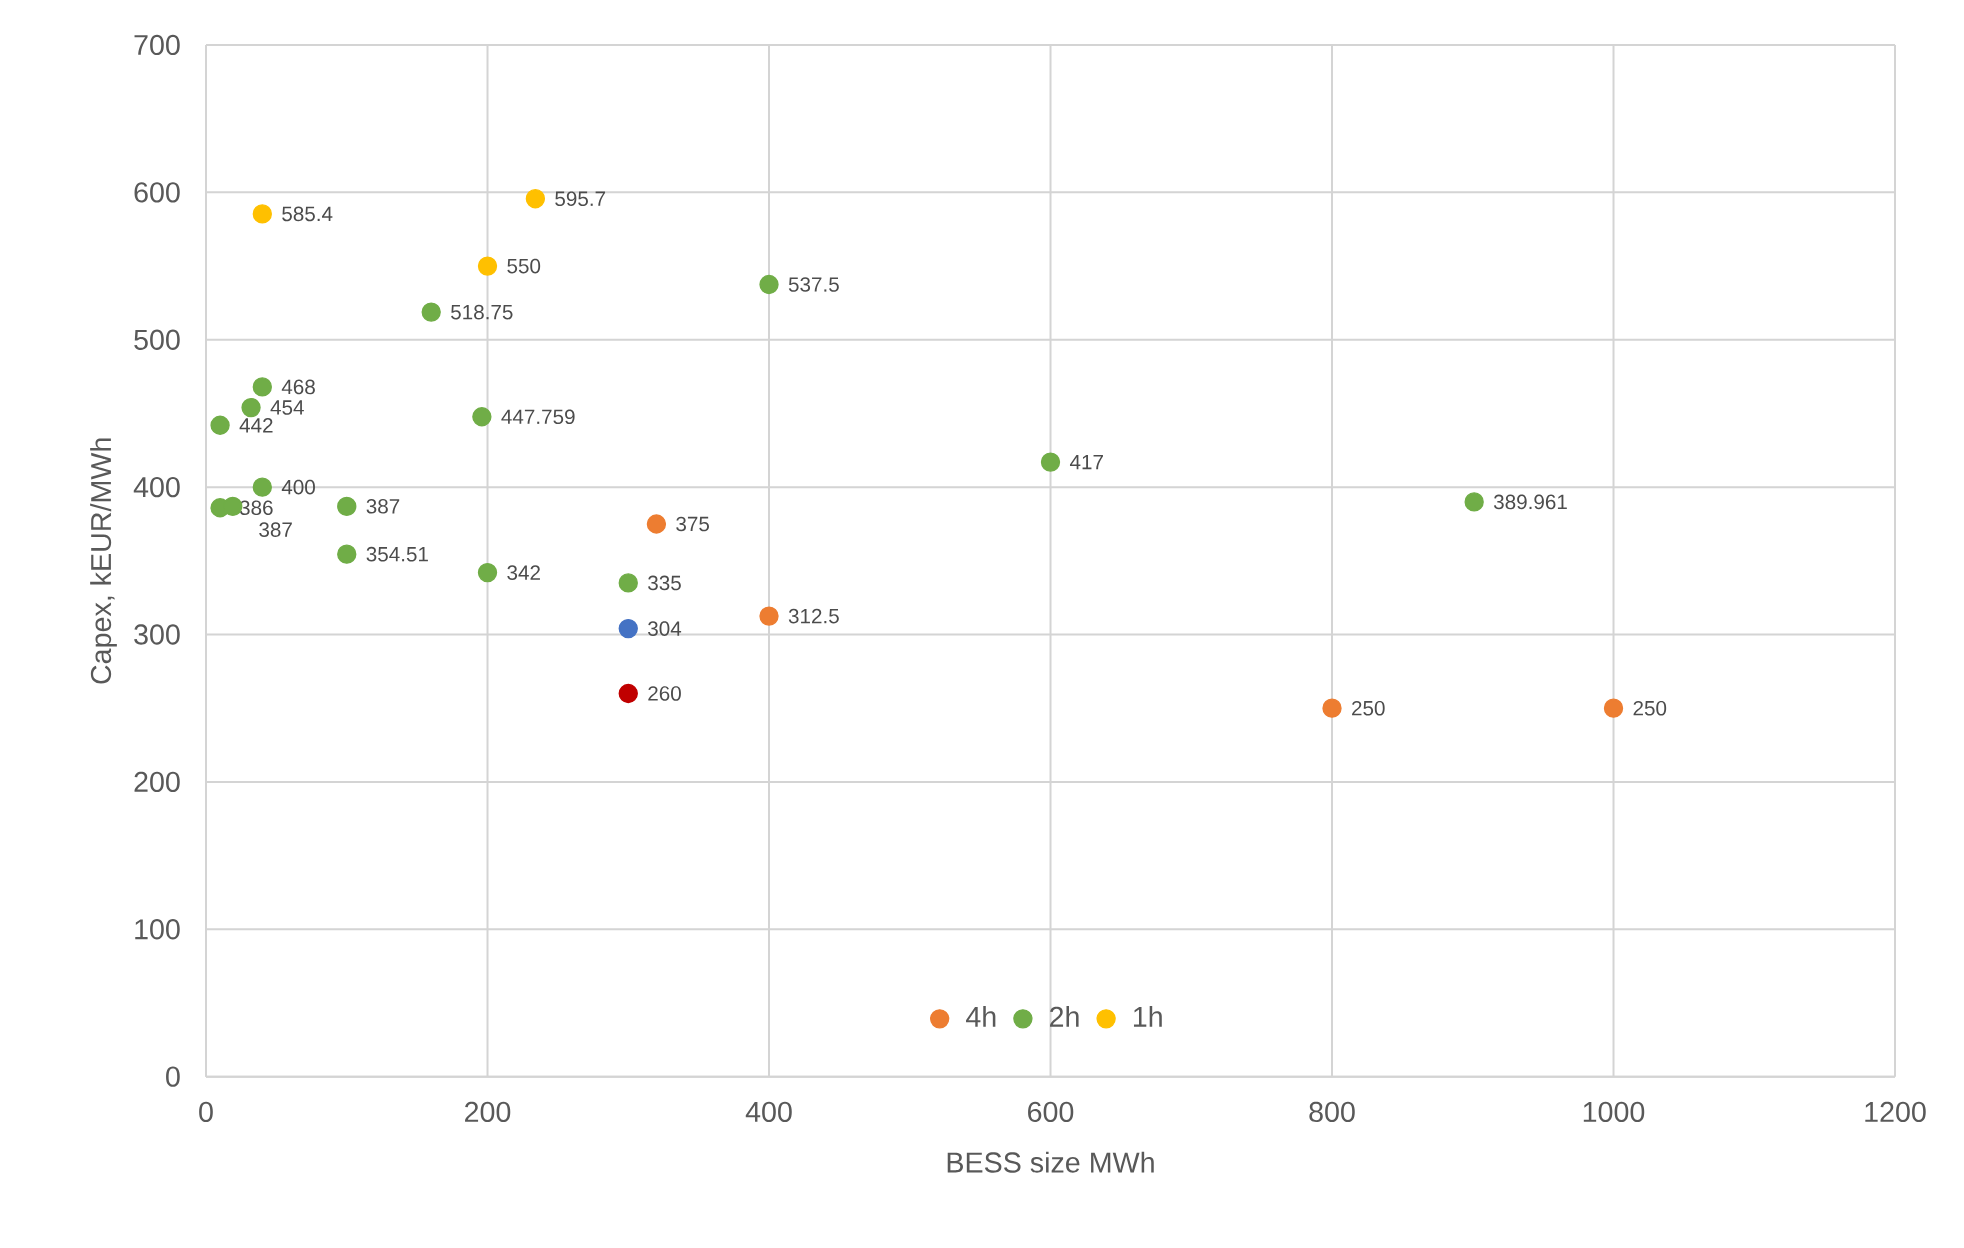  Describe the element at coordinates (298, 387) in the screenshot. I see `data-label: 468` at that location.